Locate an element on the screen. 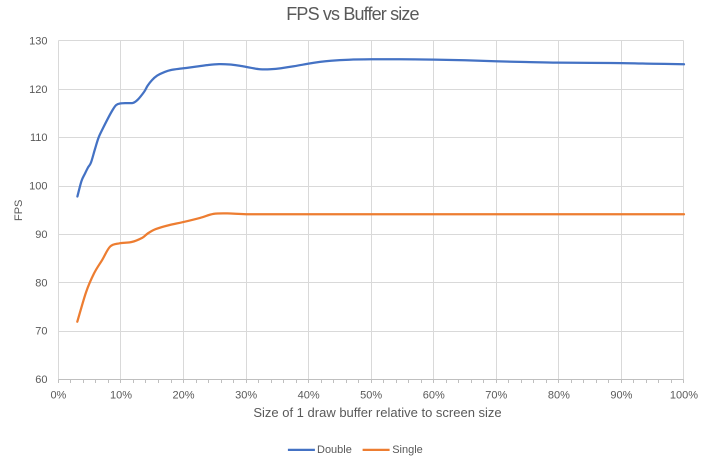 This screenshot has width=710, height=466. svg-text: 0% is located at coordinates (58, 395).